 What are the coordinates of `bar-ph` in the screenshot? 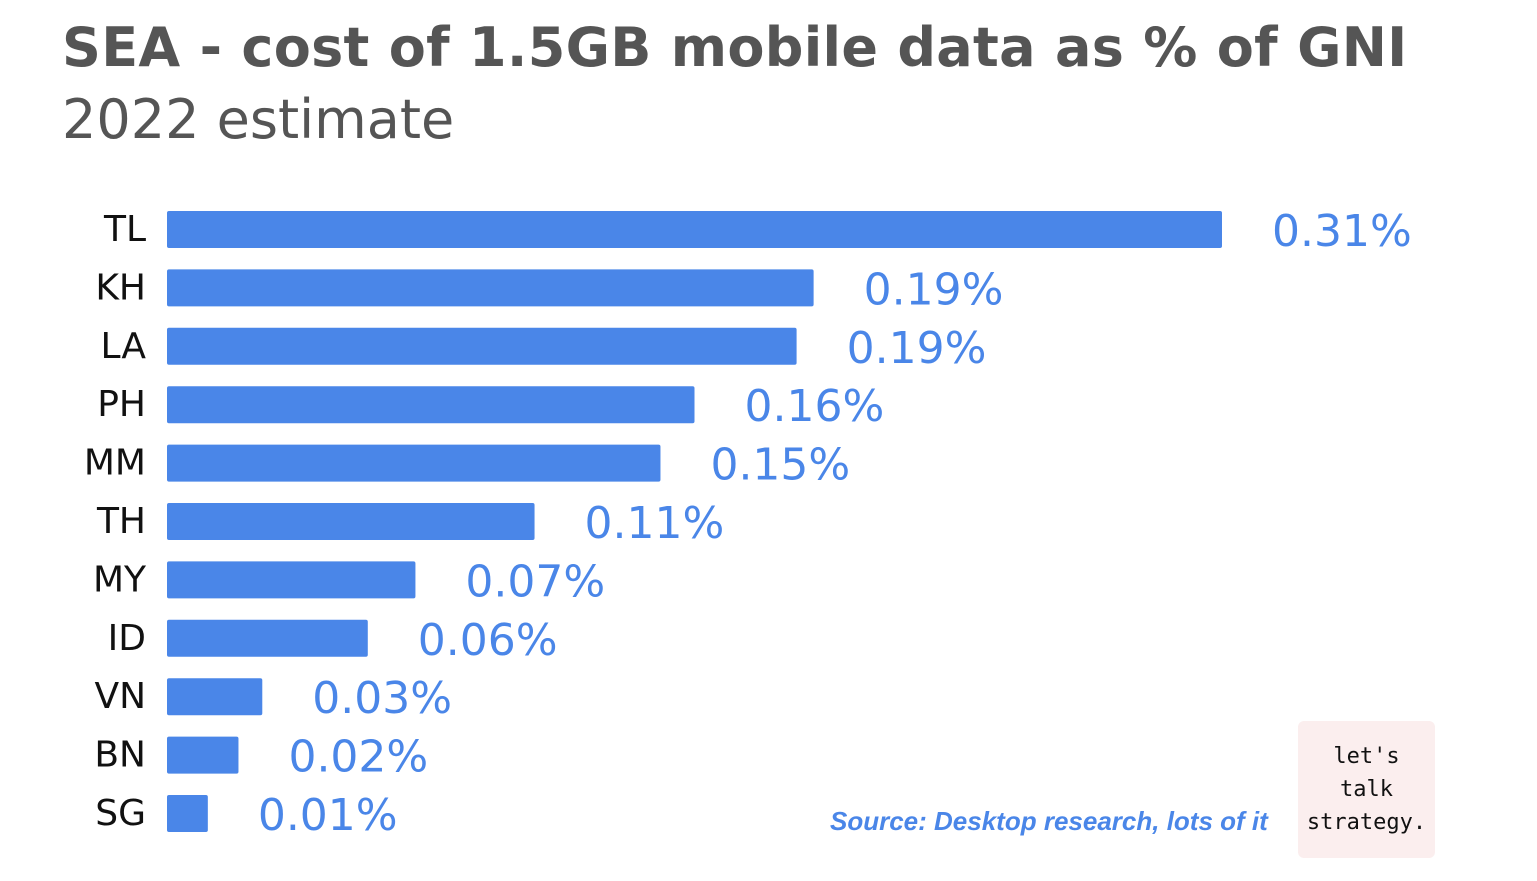 It's located at (431, 405).